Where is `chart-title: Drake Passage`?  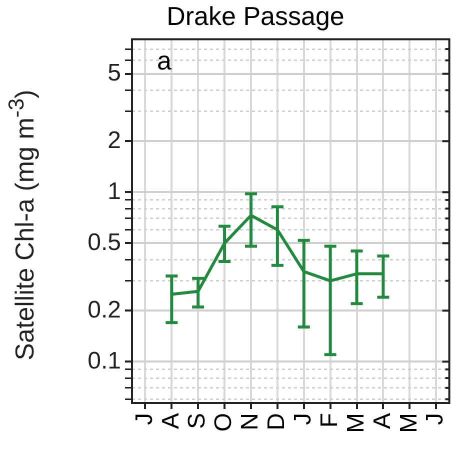
chart-title: Drake Passage is located at coordinates (255, 15).